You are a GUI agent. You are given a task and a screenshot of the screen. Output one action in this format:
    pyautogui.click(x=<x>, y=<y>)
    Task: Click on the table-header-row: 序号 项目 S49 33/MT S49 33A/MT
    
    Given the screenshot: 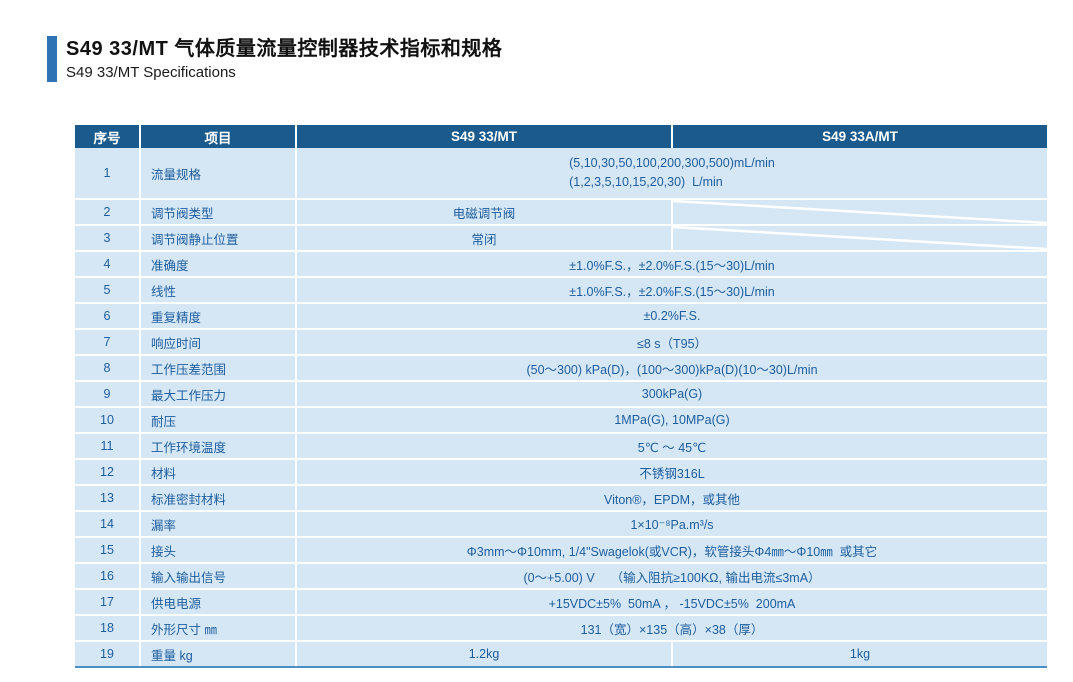 What is the action you would take?
    pyautogui.click(x=561, y=136)
    